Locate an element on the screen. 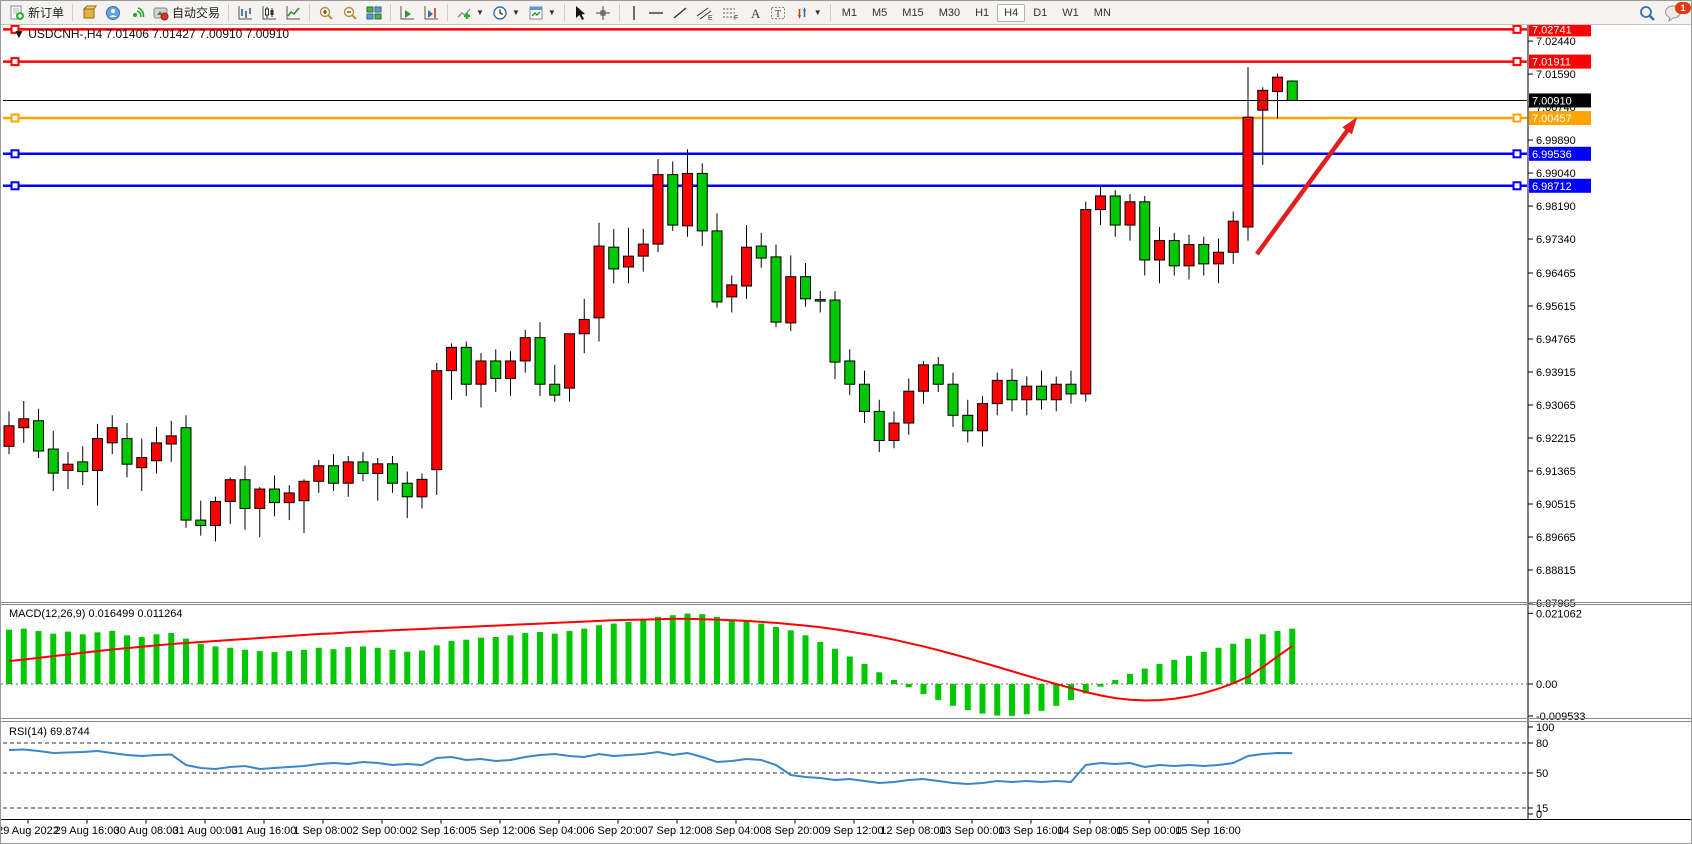 This screenshot has height=844, width=1692. tile-windows-button is located at coordinates (374, 13).